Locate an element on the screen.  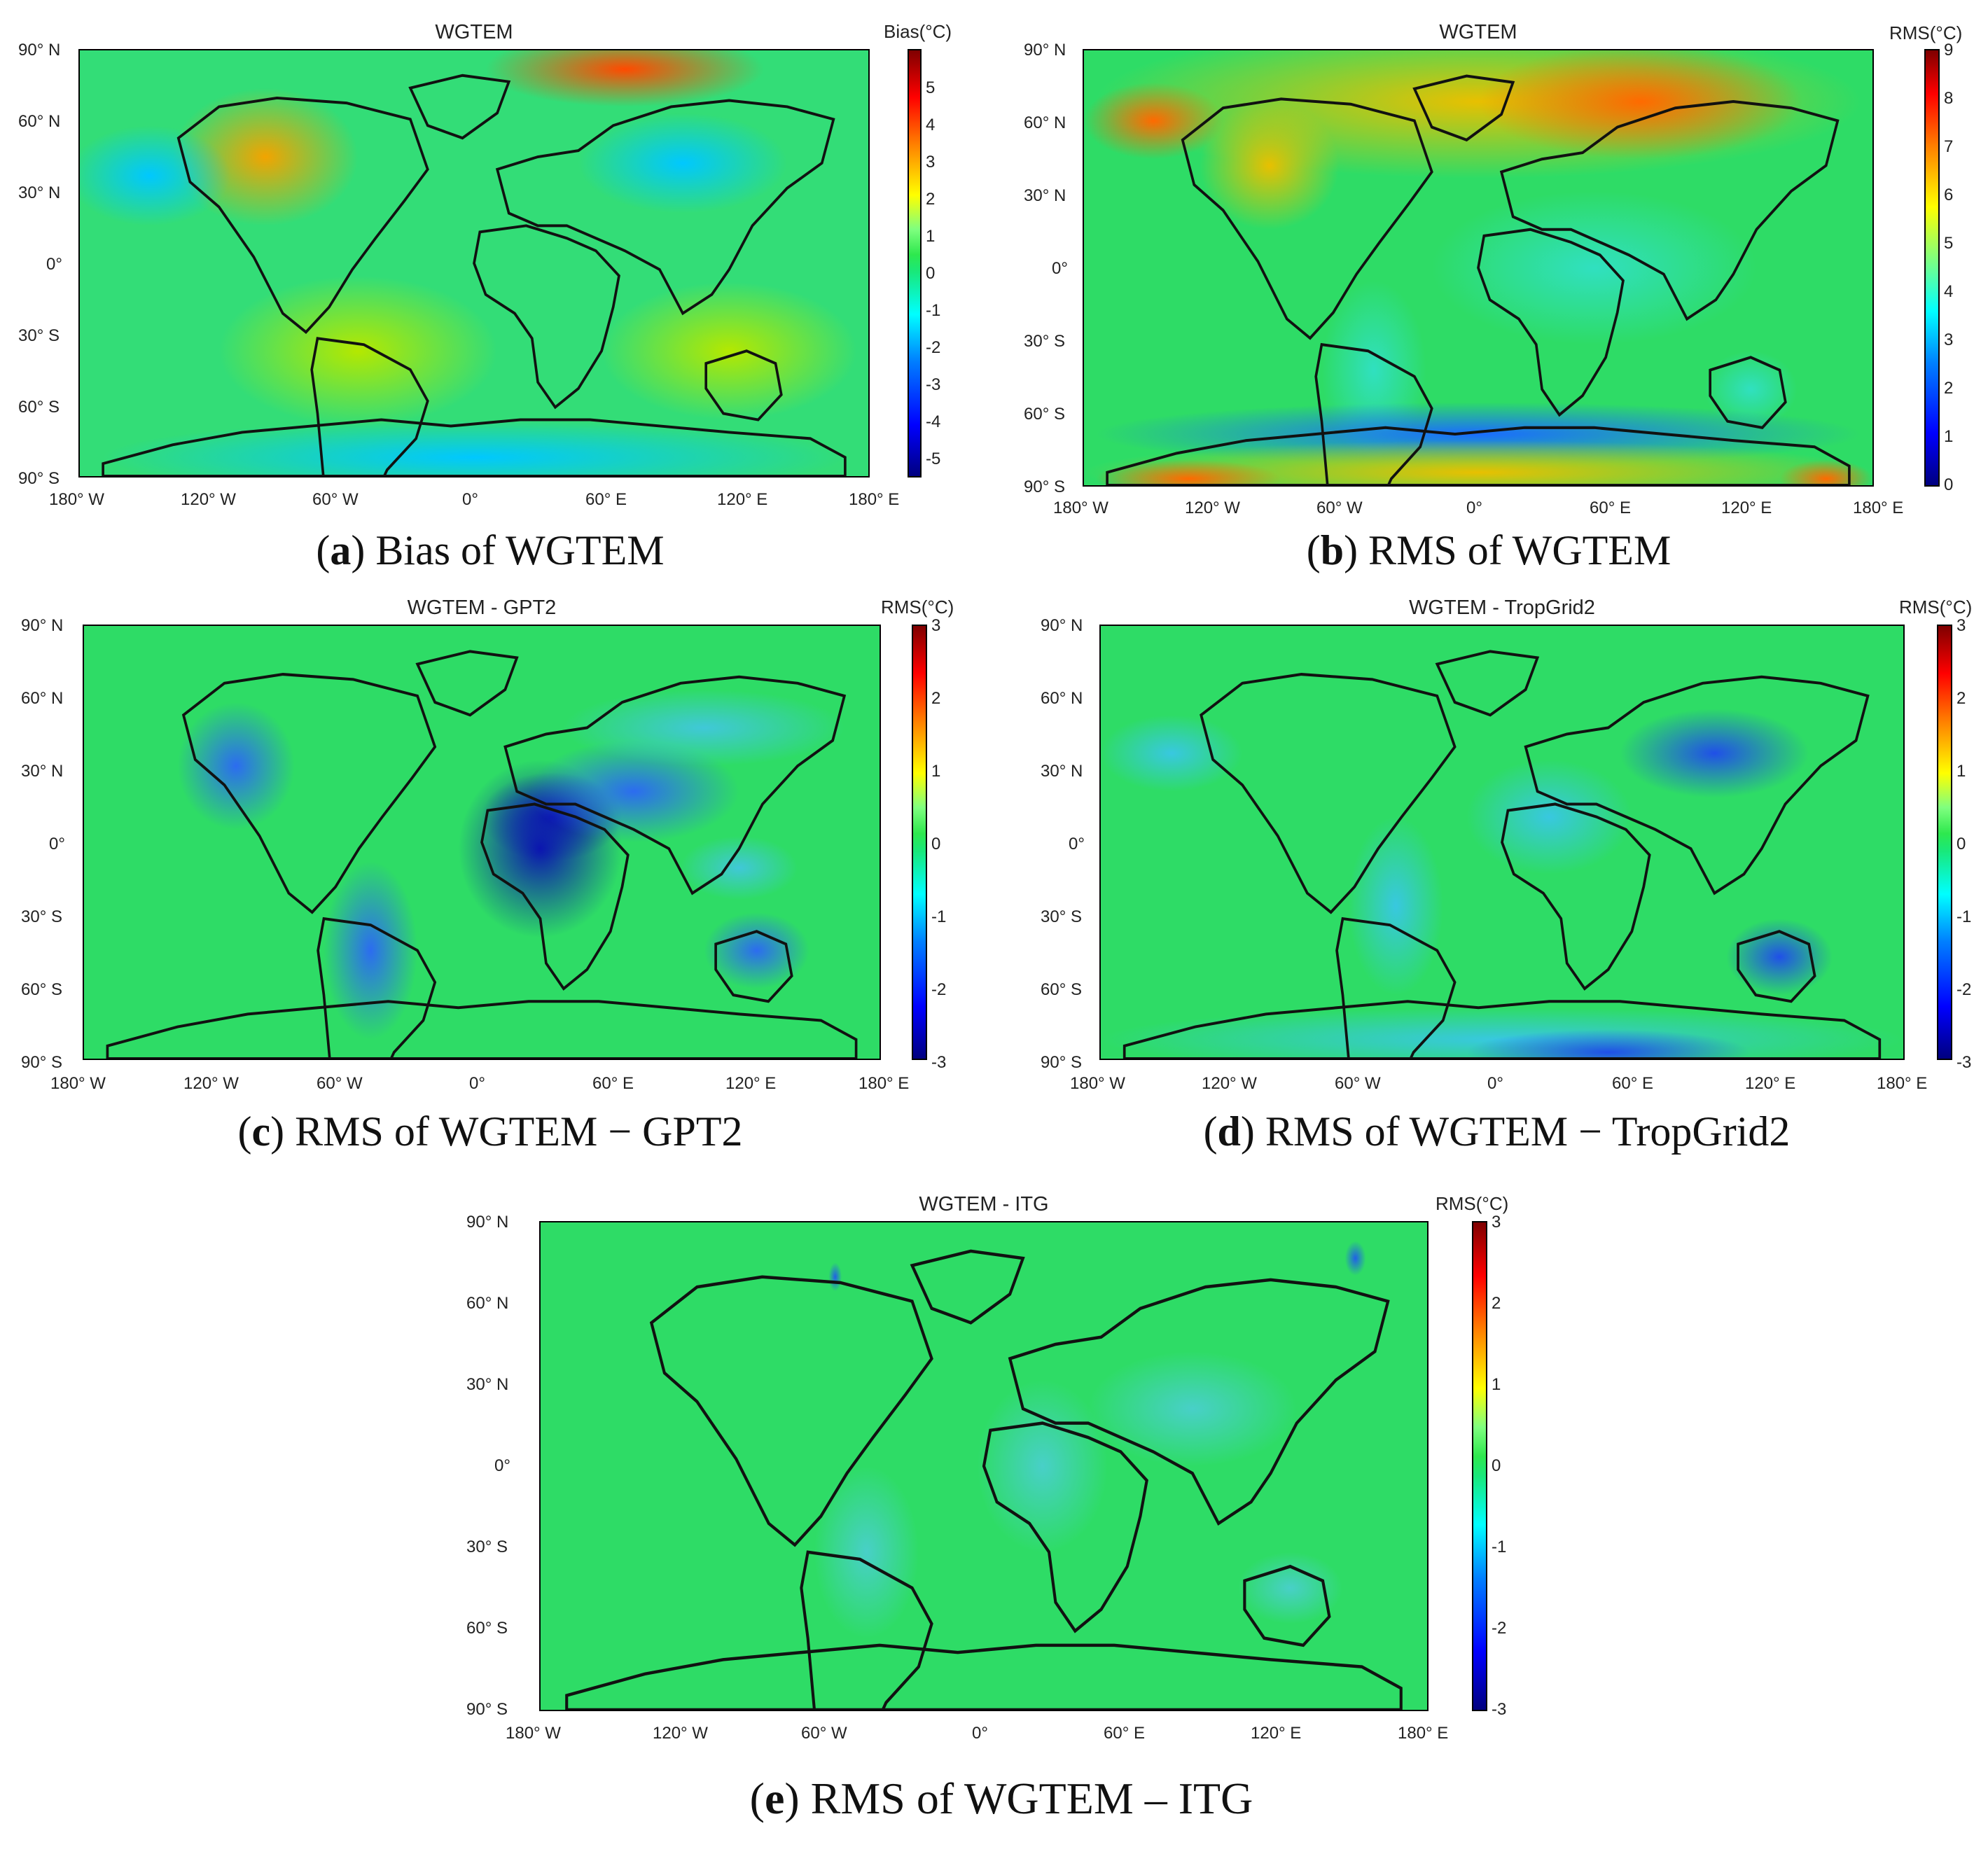
colorbar-tick: 9 is located at coordinates (1949, 51).